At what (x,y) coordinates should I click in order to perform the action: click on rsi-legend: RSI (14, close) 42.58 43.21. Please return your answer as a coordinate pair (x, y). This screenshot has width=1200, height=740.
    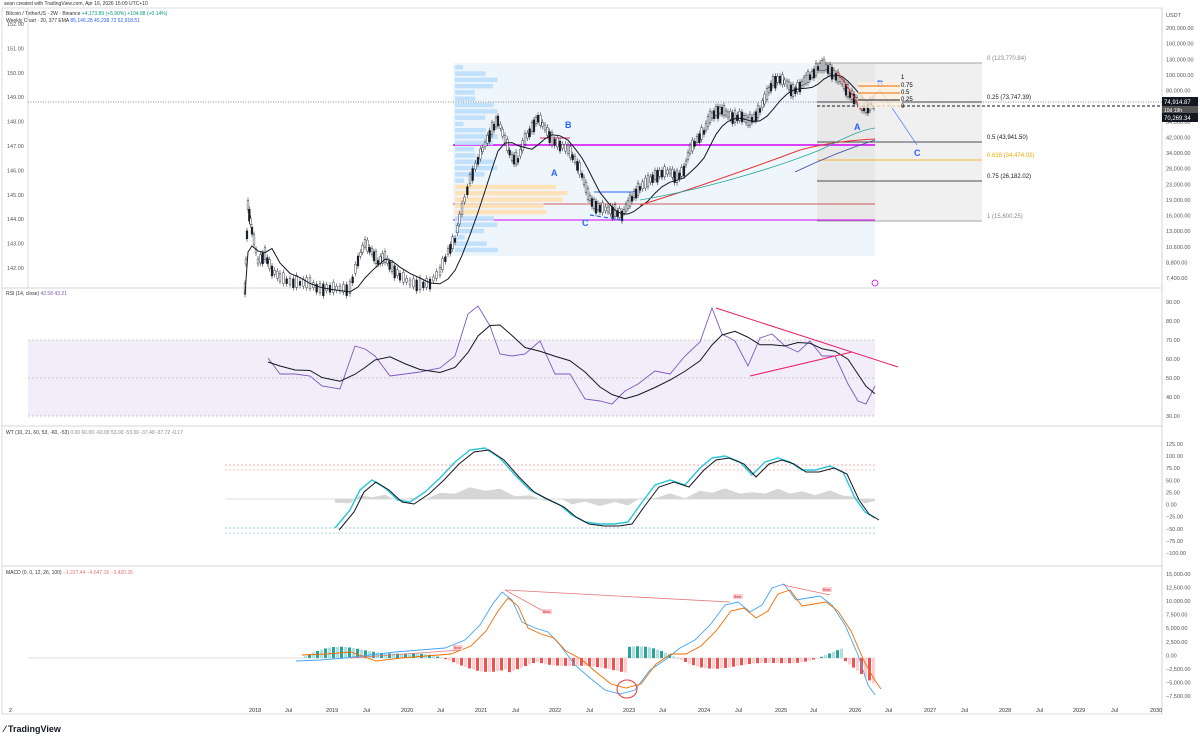
    Looking at the image, I should click on (36, 294).